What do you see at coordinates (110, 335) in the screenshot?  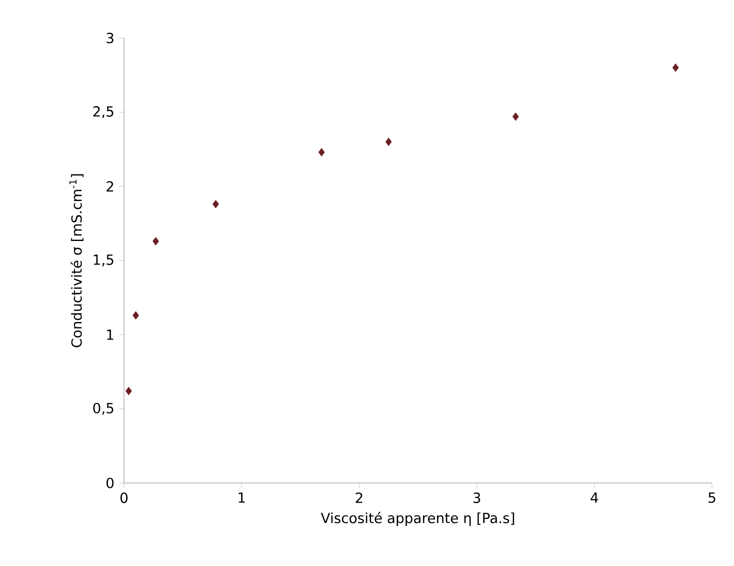 I see `y-tick-label: 1` at bounding box center [110, 335].